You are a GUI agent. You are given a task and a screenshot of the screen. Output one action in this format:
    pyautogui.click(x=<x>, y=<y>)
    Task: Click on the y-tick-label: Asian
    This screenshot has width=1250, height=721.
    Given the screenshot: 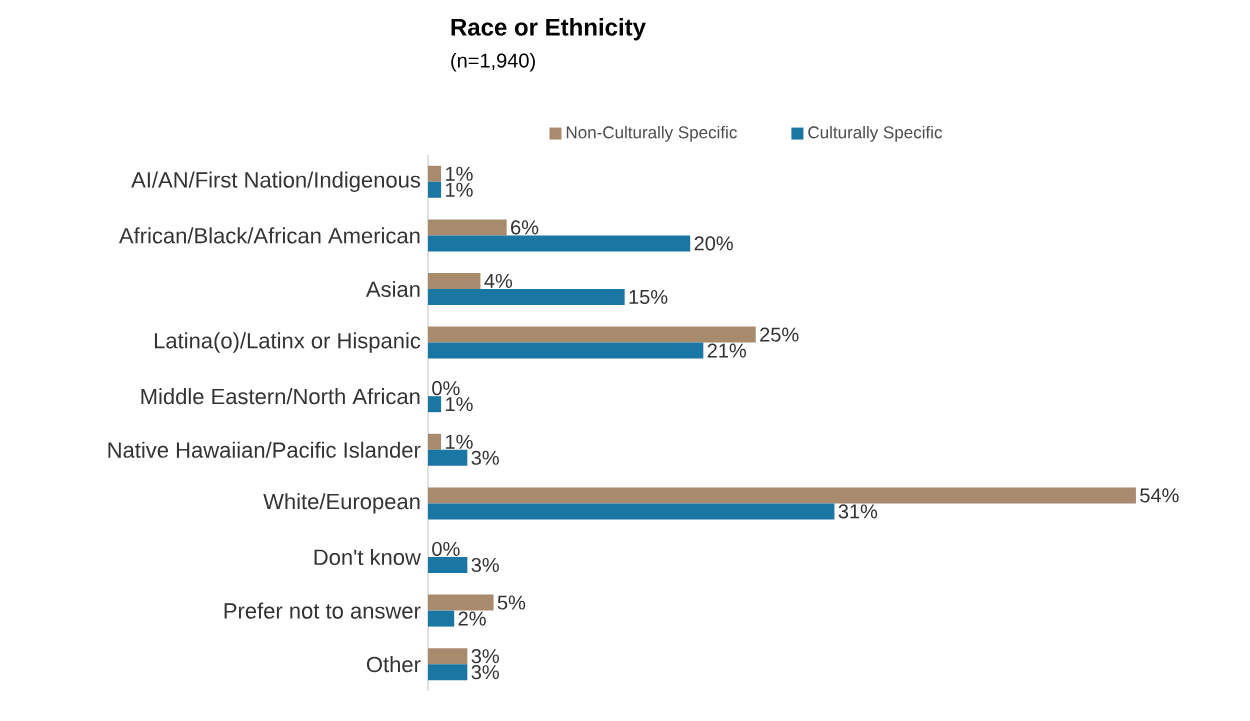 What is the action you would take?
    pyautogui.click(x=392, y=289)
    